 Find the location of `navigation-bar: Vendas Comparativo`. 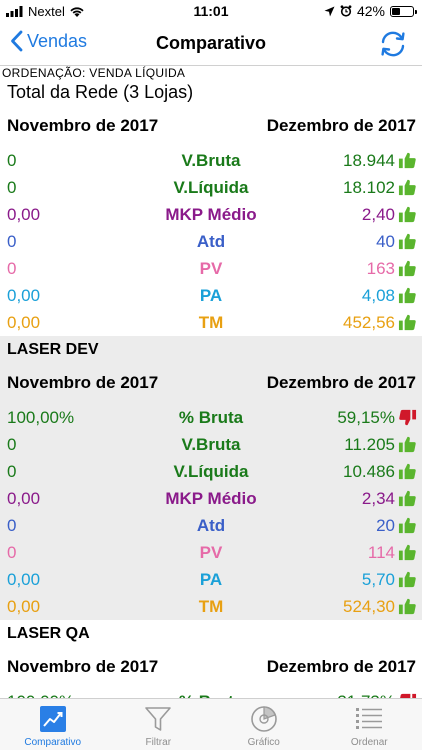

navigation-bar: Vendas Comparativo is located at coordinates (211, 44).